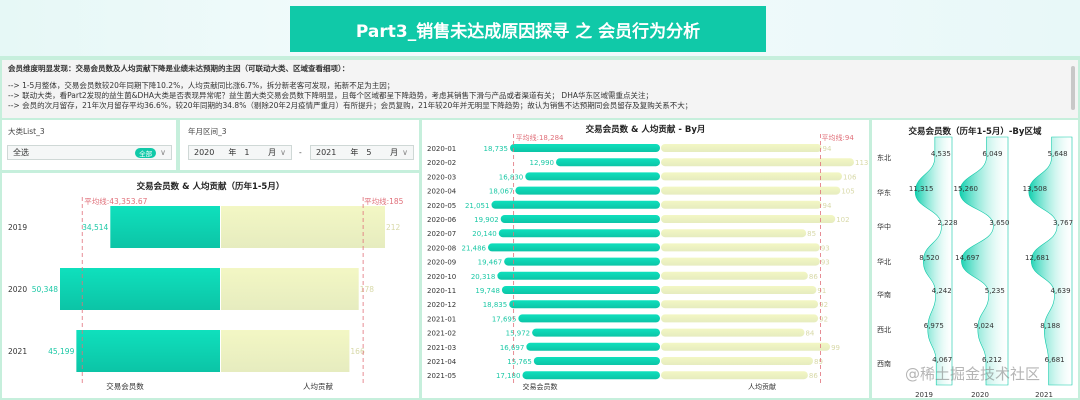 This screenshot has width=1080, height=400. I want to click on region-value-label: 6,049, so click(992, 154).